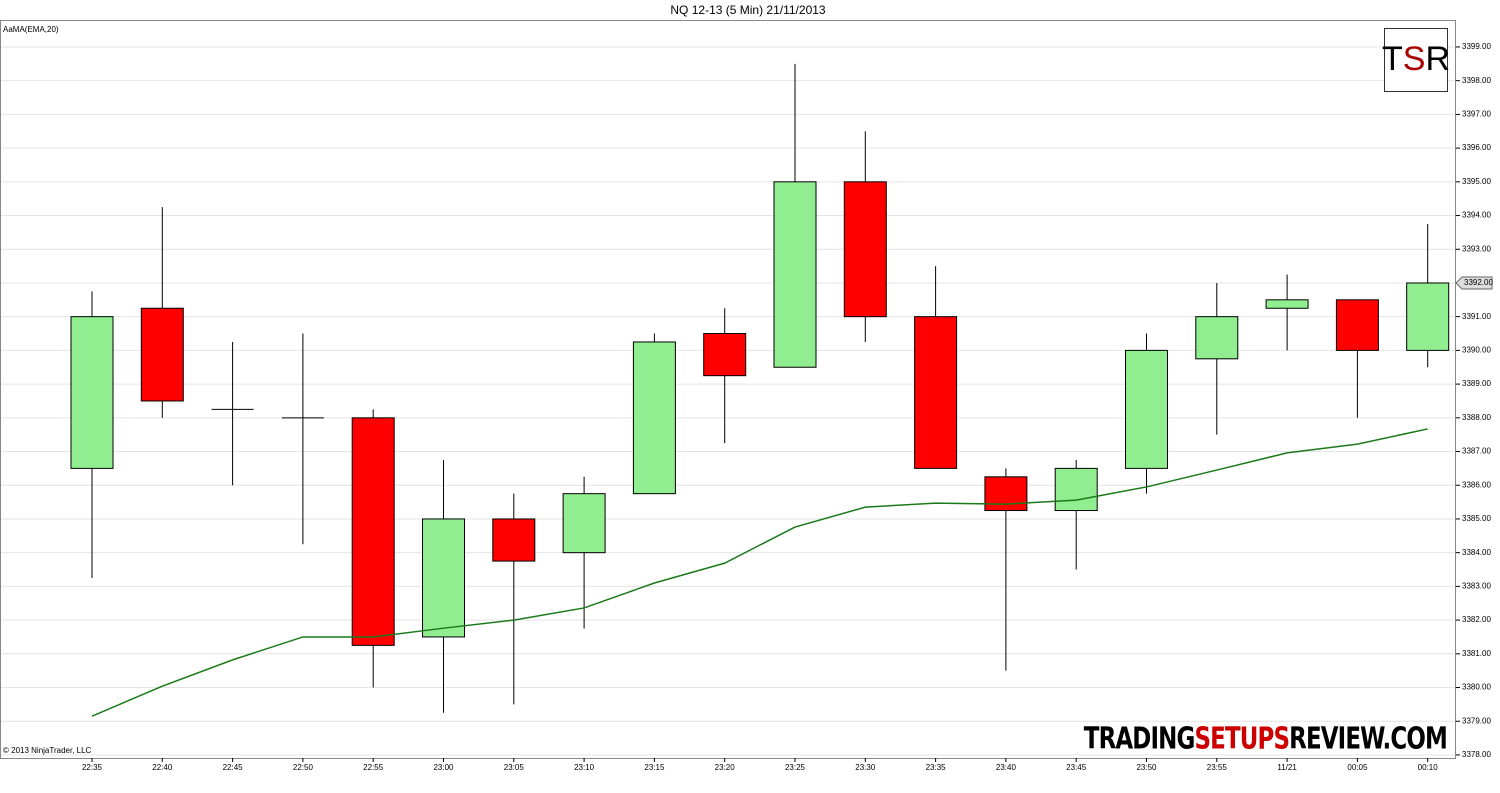  Describe the element at coordinates (1476, 754) in the screenshot. I see `y-tick-label: 3378.00` at that location.